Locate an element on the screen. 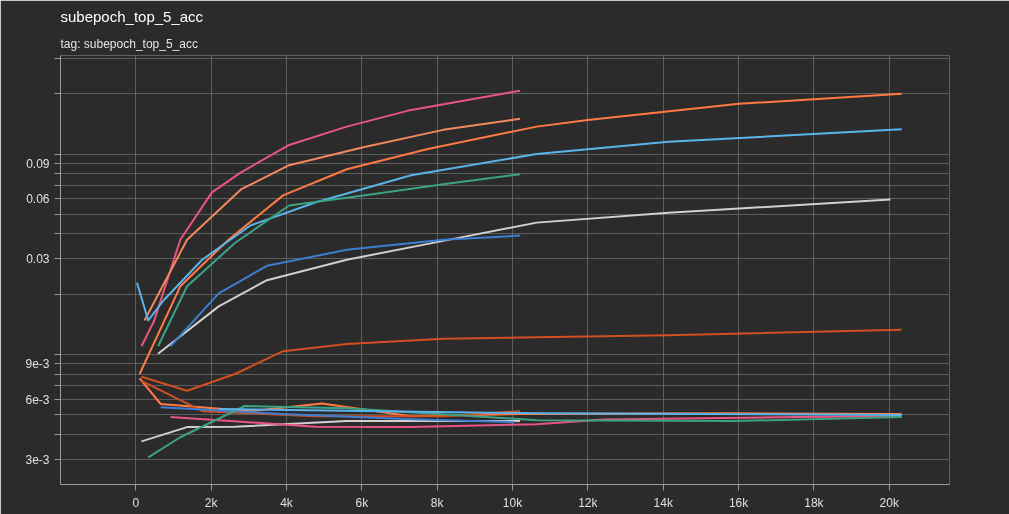 This screenshot has width=1009, height=514. x-tick-label: 8k is located at coordinates (437, 502).